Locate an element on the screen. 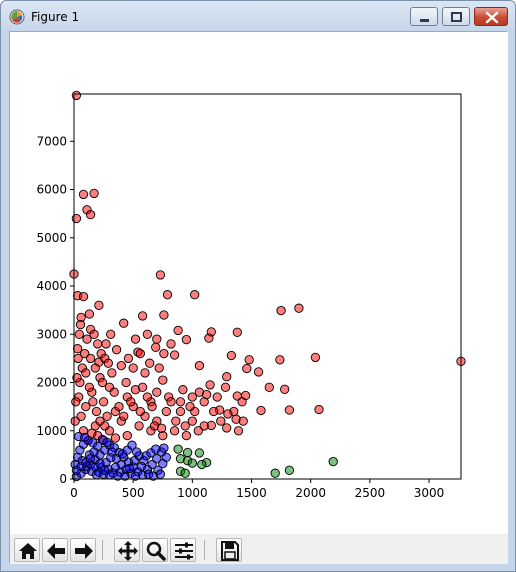 The image size is (516, 572). y-tick-label: 6000 is located at coordinates (51, 190).